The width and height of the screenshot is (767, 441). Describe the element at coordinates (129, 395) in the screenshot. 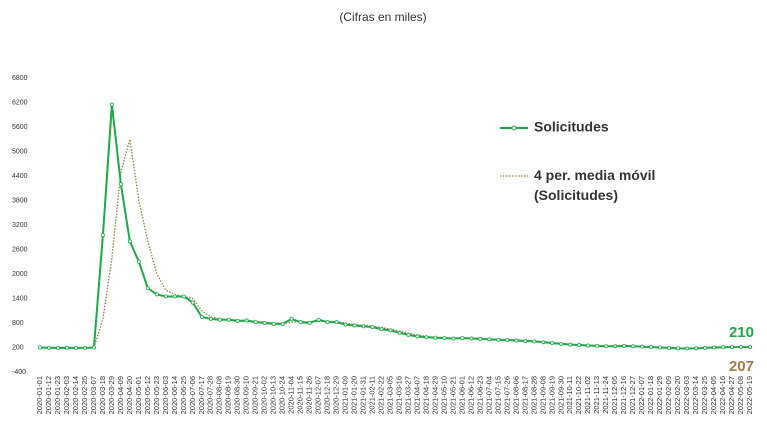

I see `x-tick-label: 2020-04-20` at that location.